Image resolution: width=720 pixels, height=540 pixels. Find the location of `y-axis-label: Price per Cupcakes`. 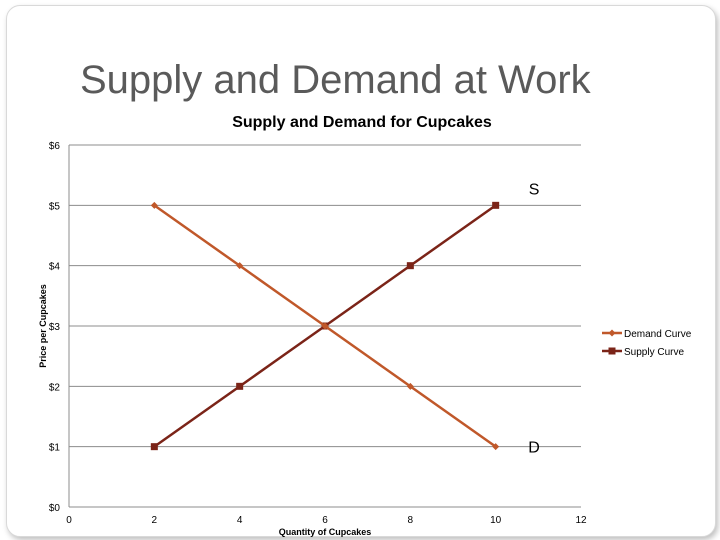

y-axis-label: Price per Cupcakes is located at coordinates (43, 326).